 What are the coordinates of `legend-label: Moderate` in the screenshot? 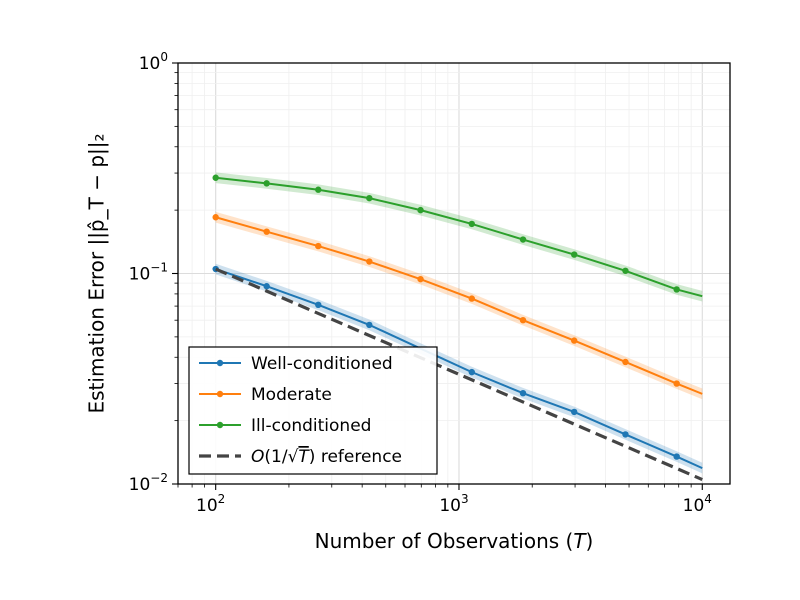 It's located at (291, 395).